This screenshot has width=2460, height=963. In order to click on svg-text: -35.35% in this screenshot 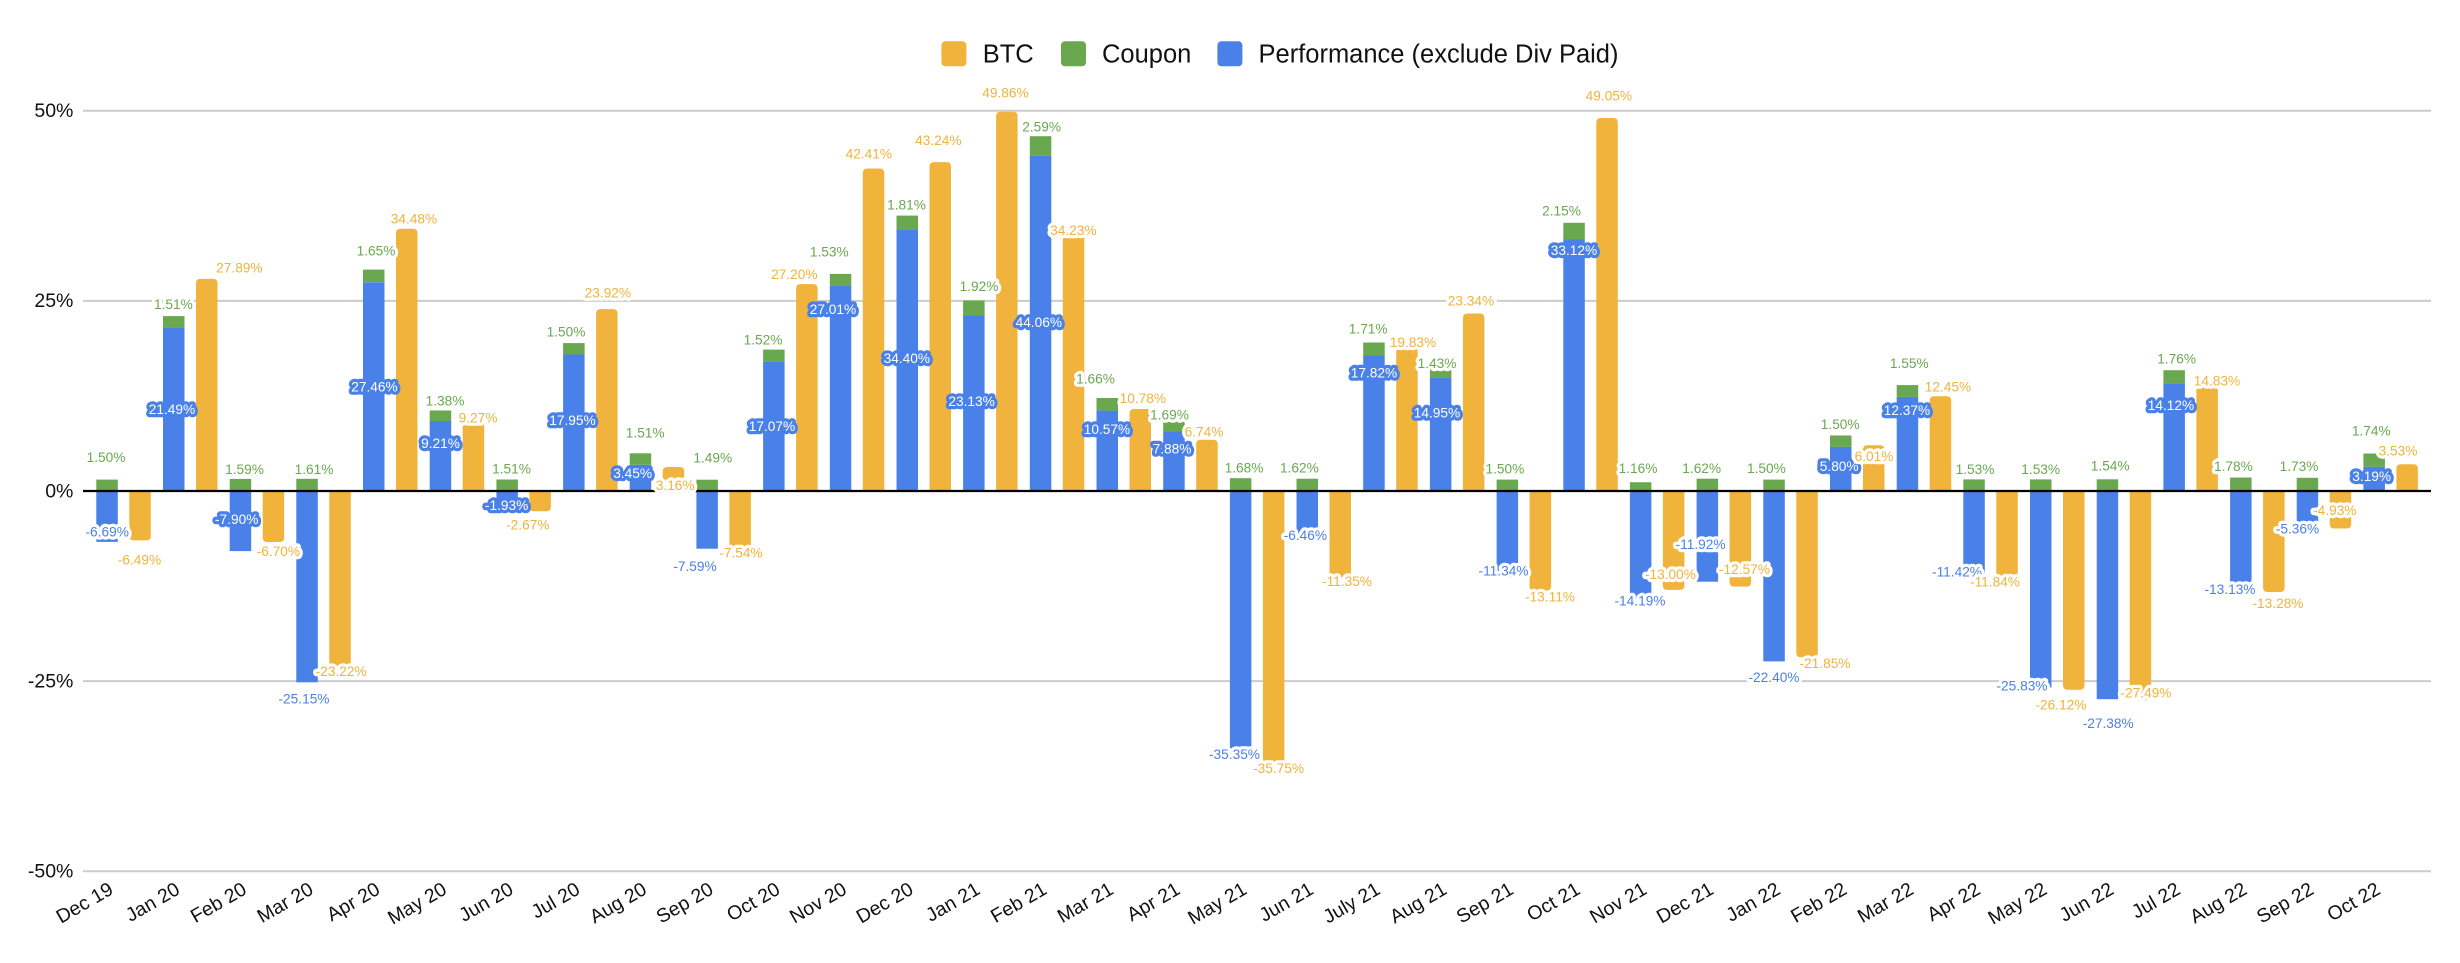, I will do `click(1234, 754)`.